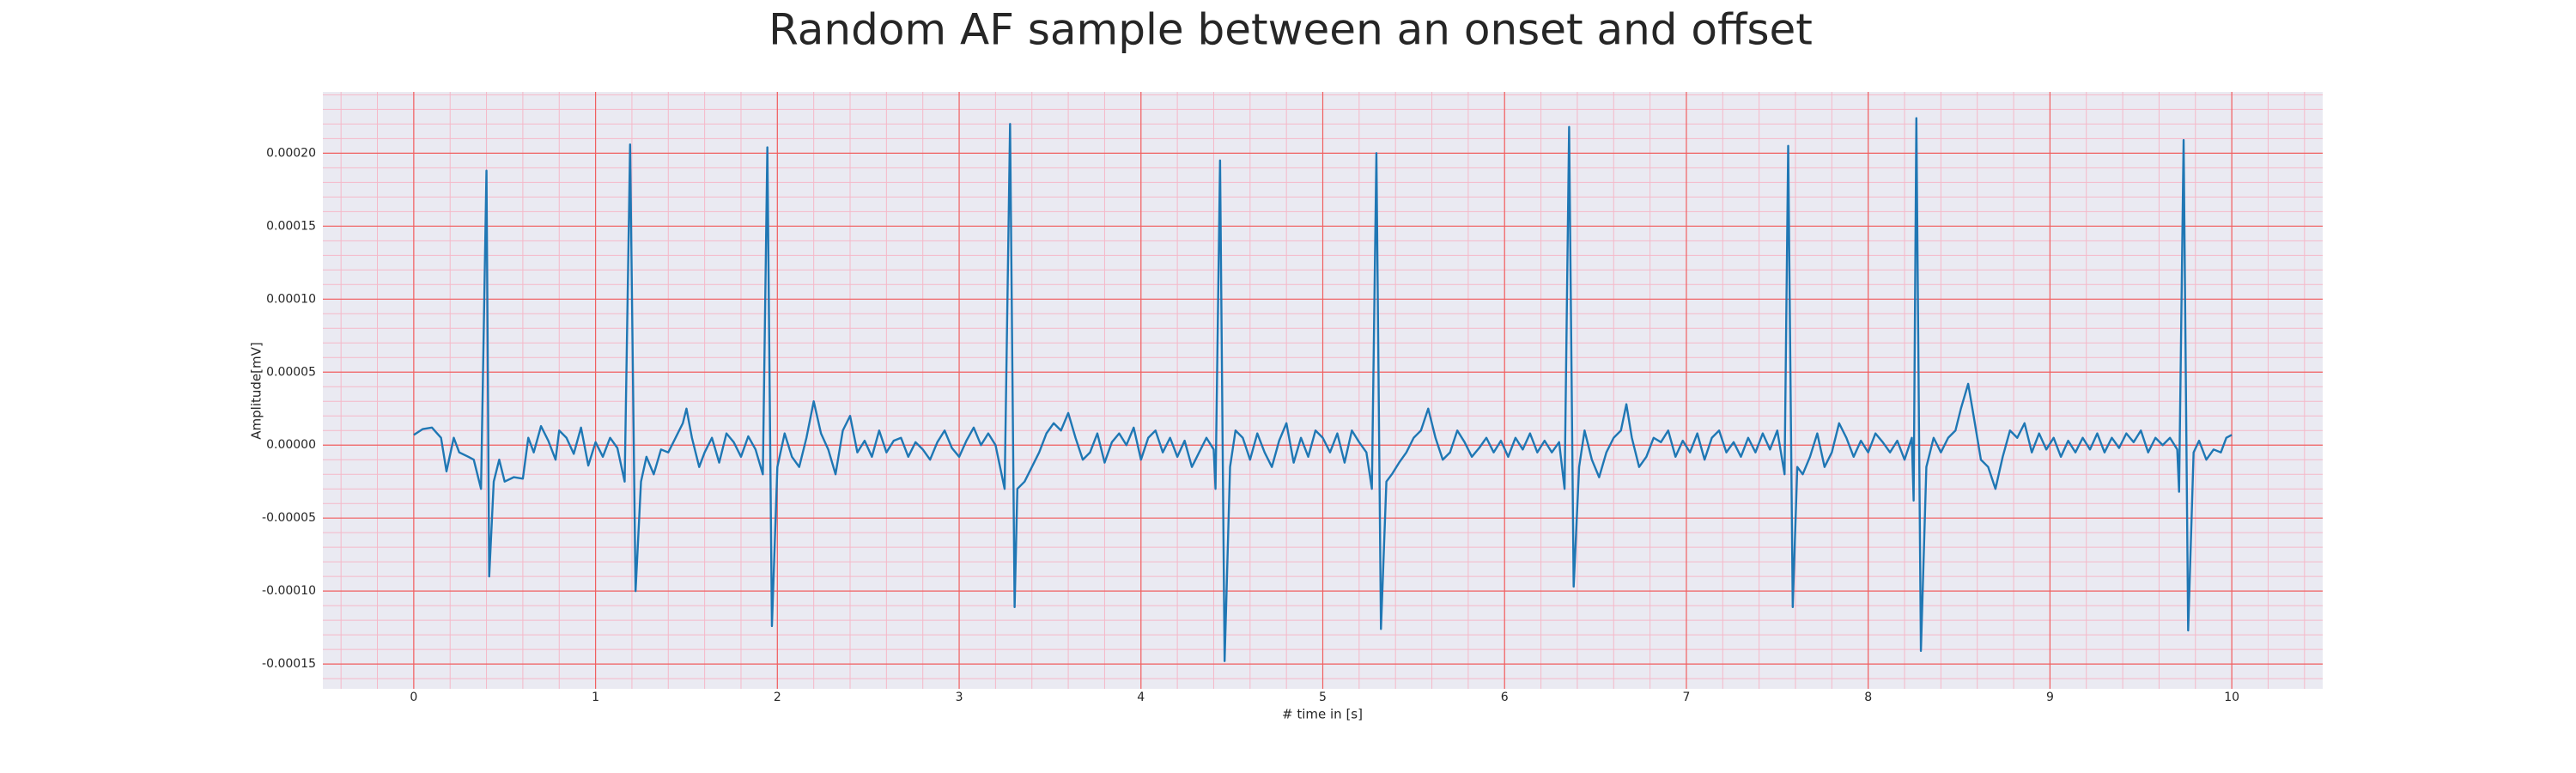 This screenshot has height=773, width=2576. What do you see at coordinates (291, 153) in the screenshot?
I see `y-tick-label: 0.00020` at bounding box center [291, 153].